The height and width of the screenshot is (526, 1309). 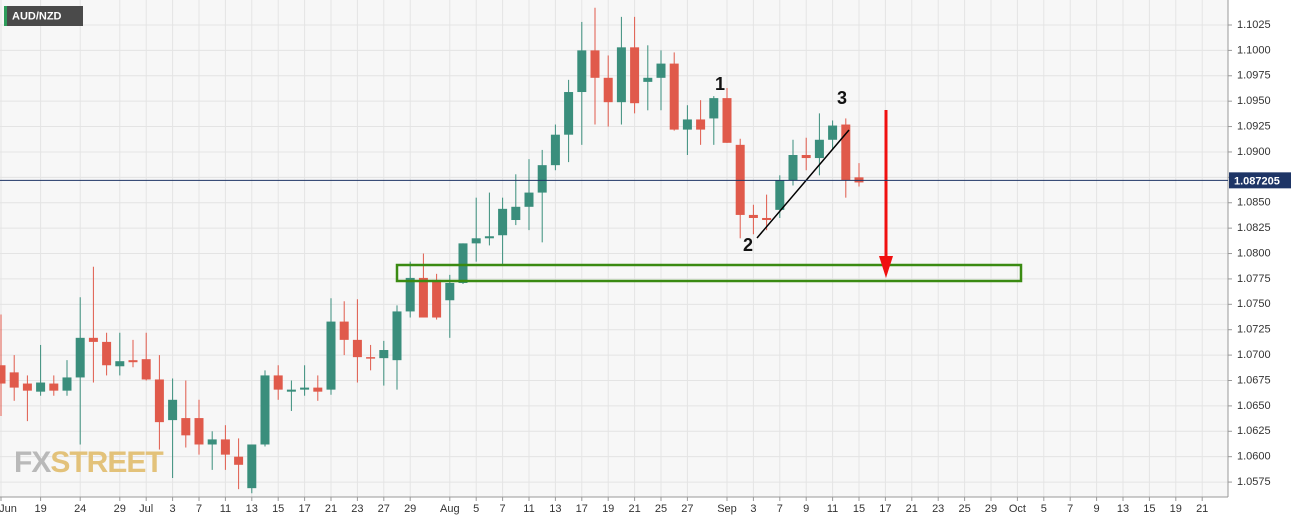 What do you see at coordinates (37, 16) in the screenshot?
I see `chart-title: AUD/NZD` at bounding box center [37, 16].